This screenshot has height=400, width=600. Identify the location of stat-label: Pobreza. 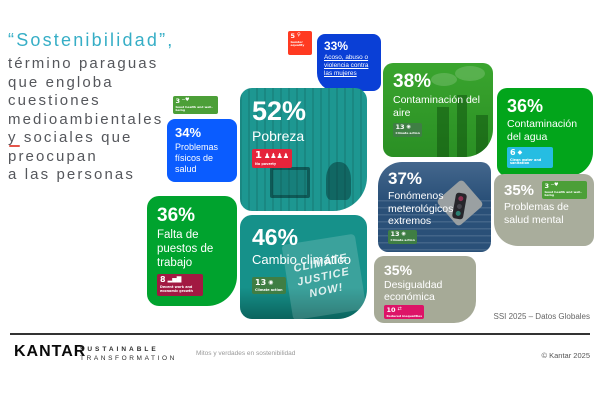
(278, 136).